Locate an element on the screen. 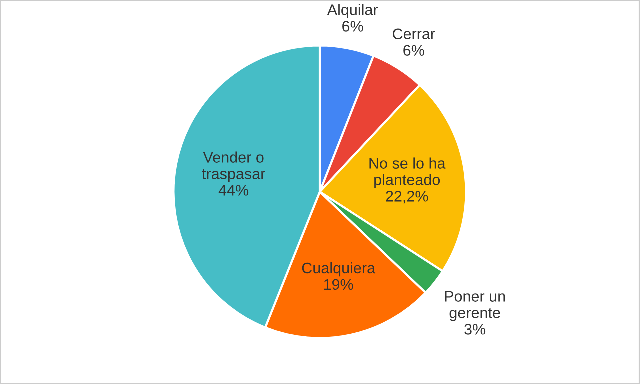 This screenshot has width=640, height=384. slice-label: Poner un gerente is located at coordinates (475, 306).